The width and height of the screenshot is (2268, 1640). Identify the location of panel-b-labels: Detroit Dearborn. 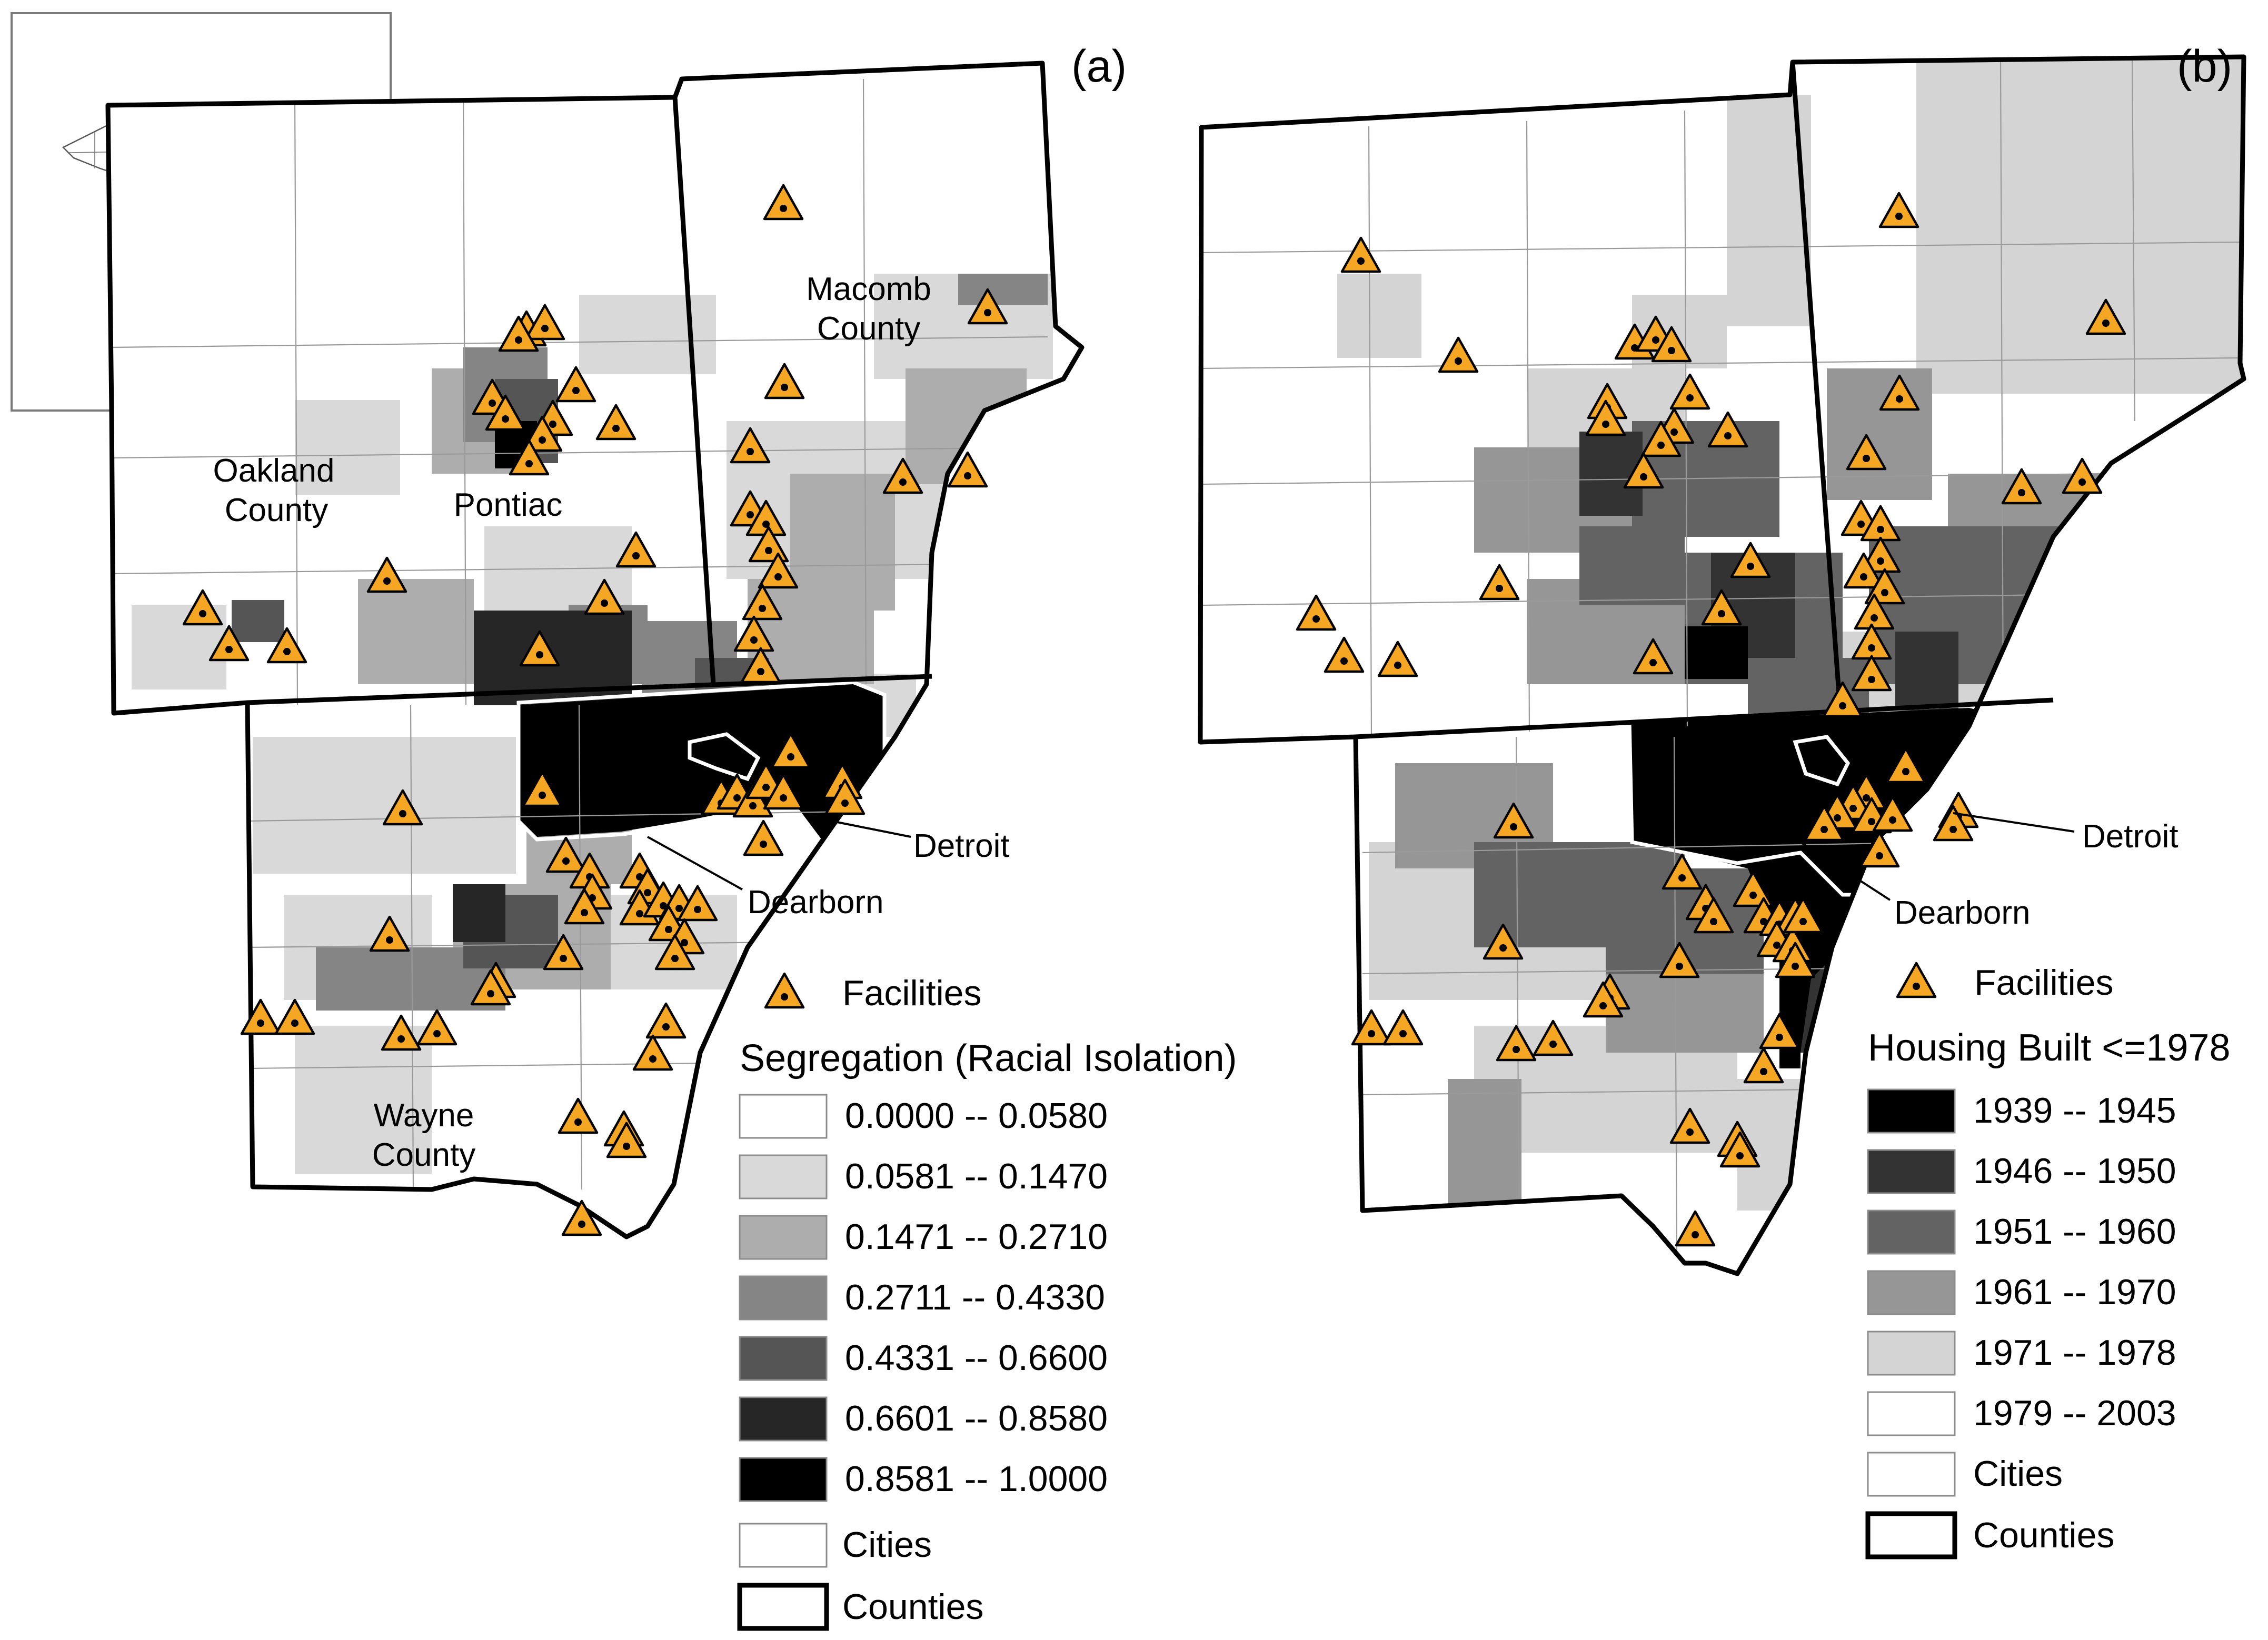
(1989, 871).